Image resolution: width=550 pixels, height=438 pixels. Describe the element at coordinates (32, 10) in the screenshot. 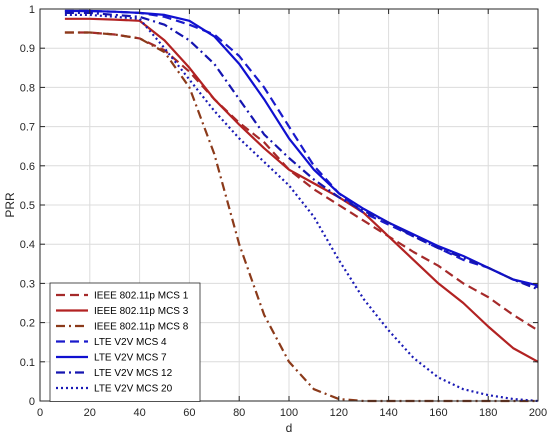

I see `y-tick-label: 1` at that location.